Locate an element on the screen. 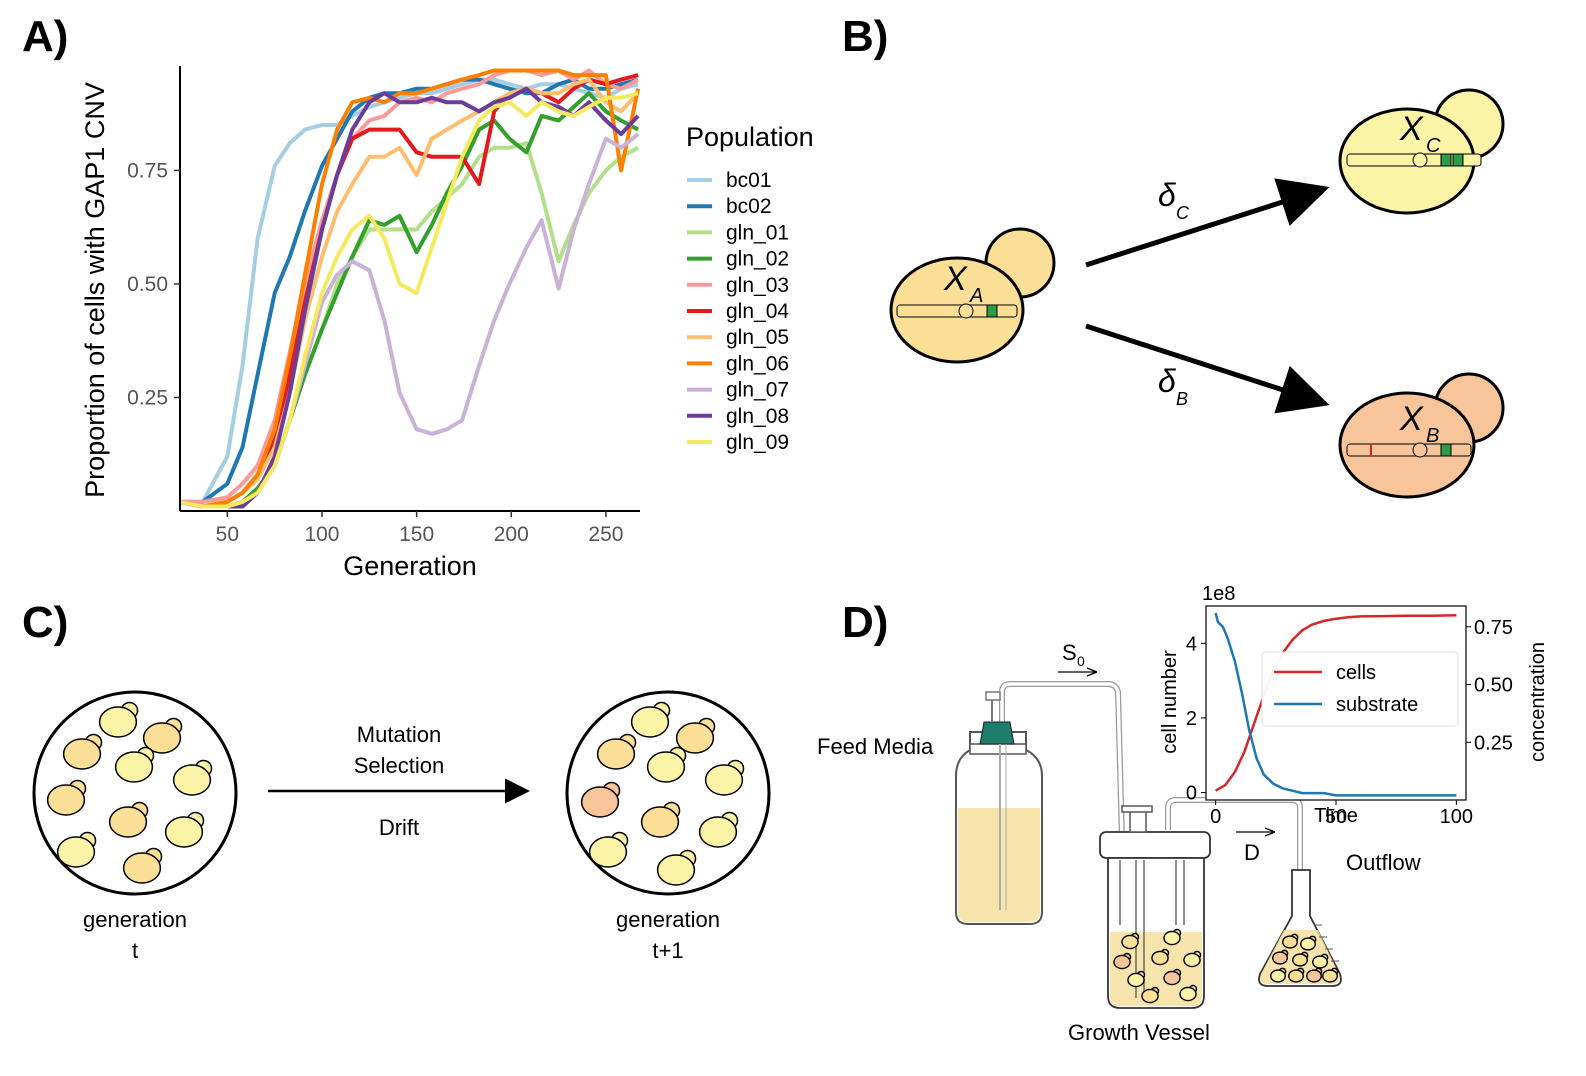 The image size is (1586, 1076). x-tick-label: 100 is located at coordinates (321, 534).